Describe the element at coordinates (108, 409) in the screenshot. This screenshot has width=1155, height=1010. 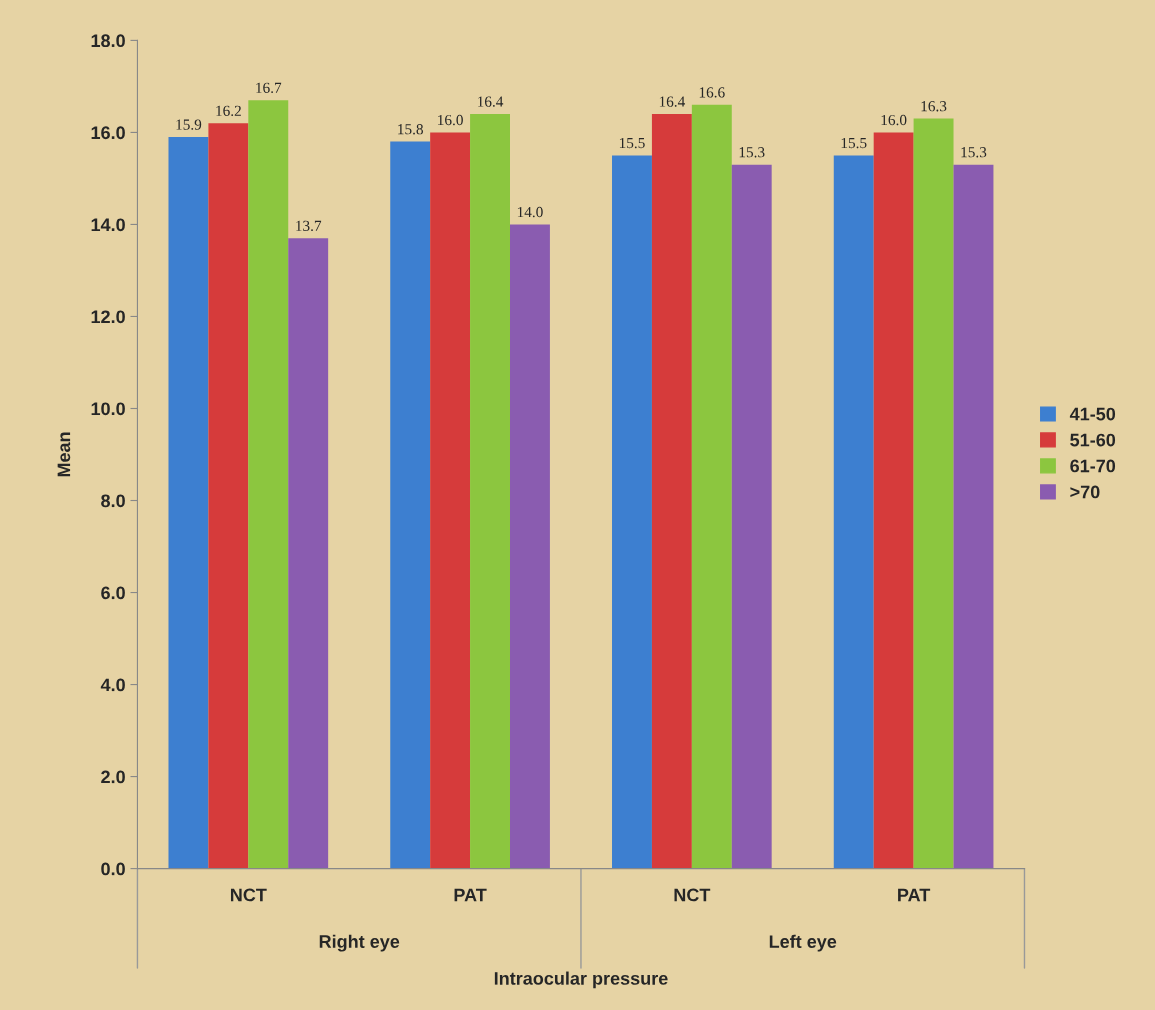
I see `y-tick-label: 10.0` at that location.